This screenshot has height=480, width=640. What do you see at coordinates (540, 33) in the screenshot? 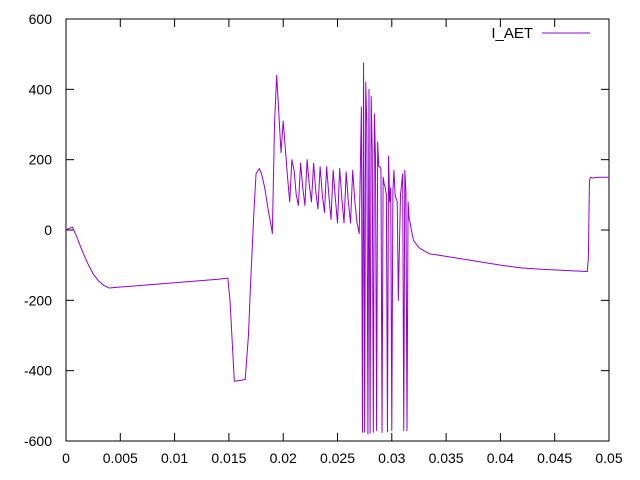
I see `legend: I_AET` at bounding box center [540, 33].